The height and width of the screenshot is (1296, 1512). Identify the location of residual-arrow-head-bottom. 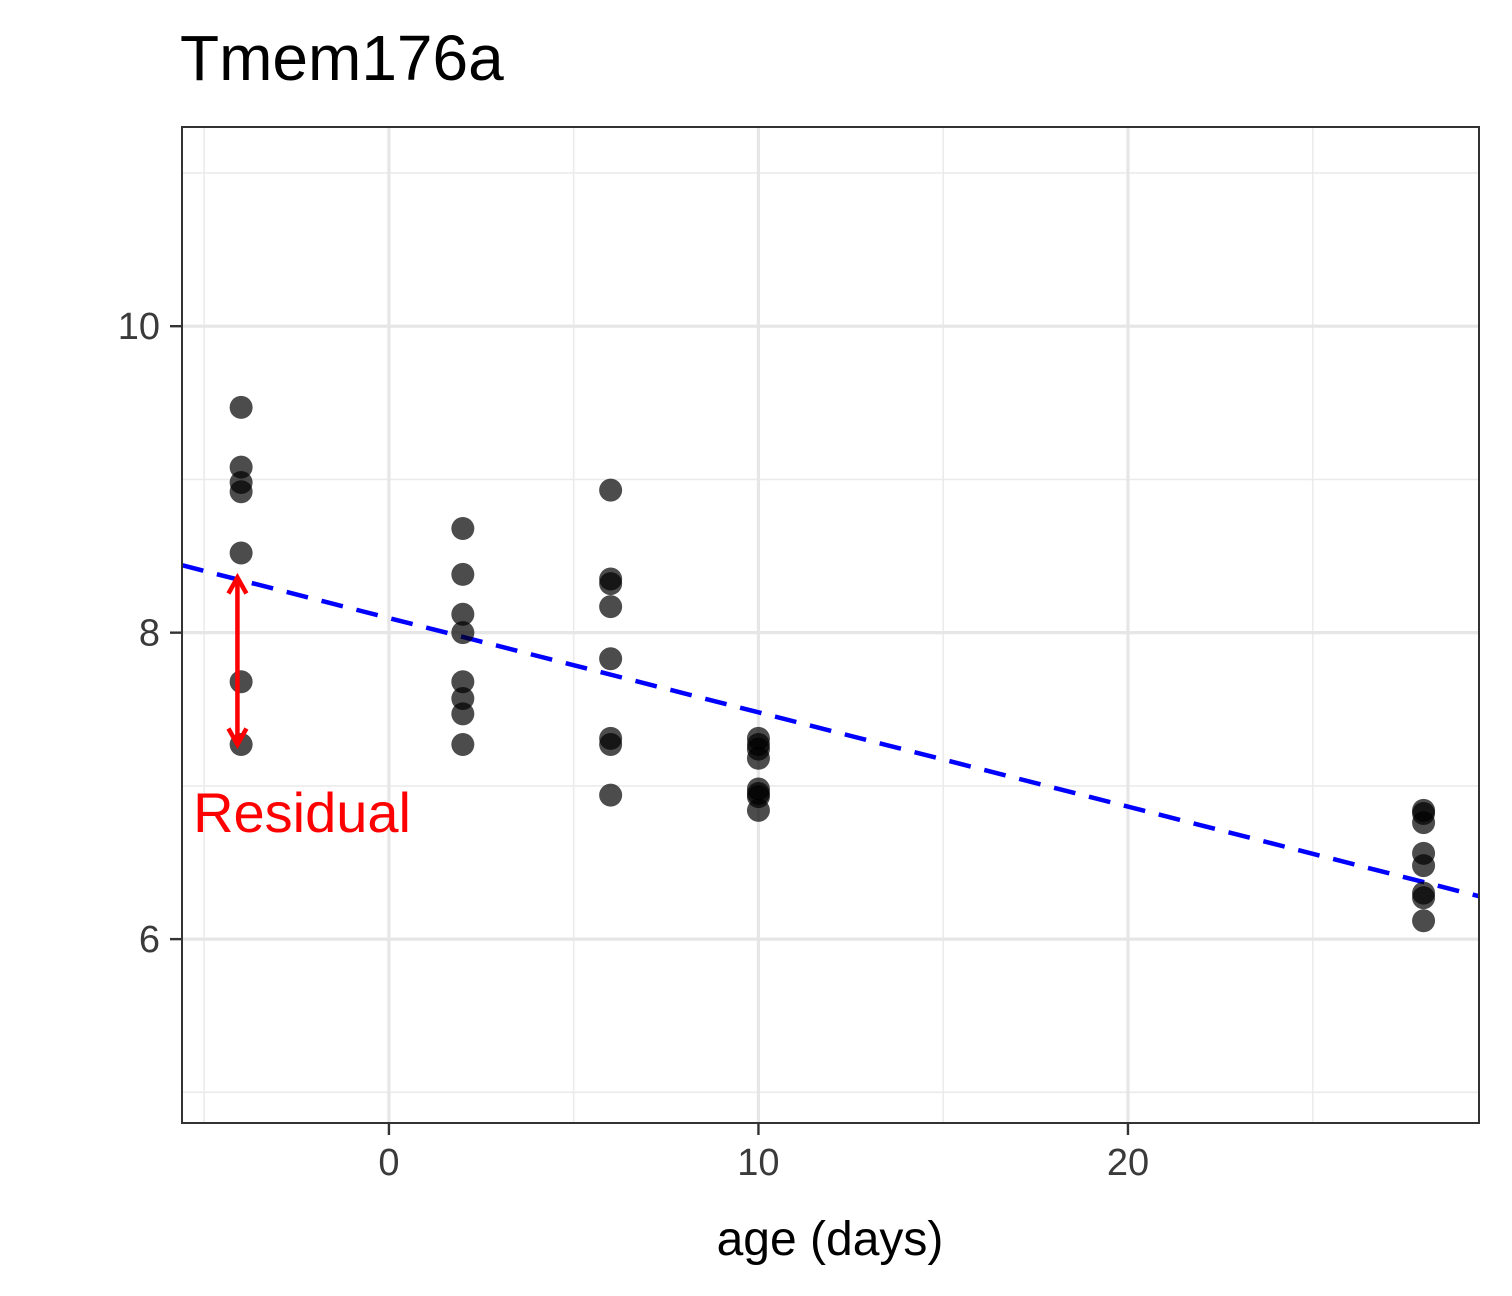
(237, 738).